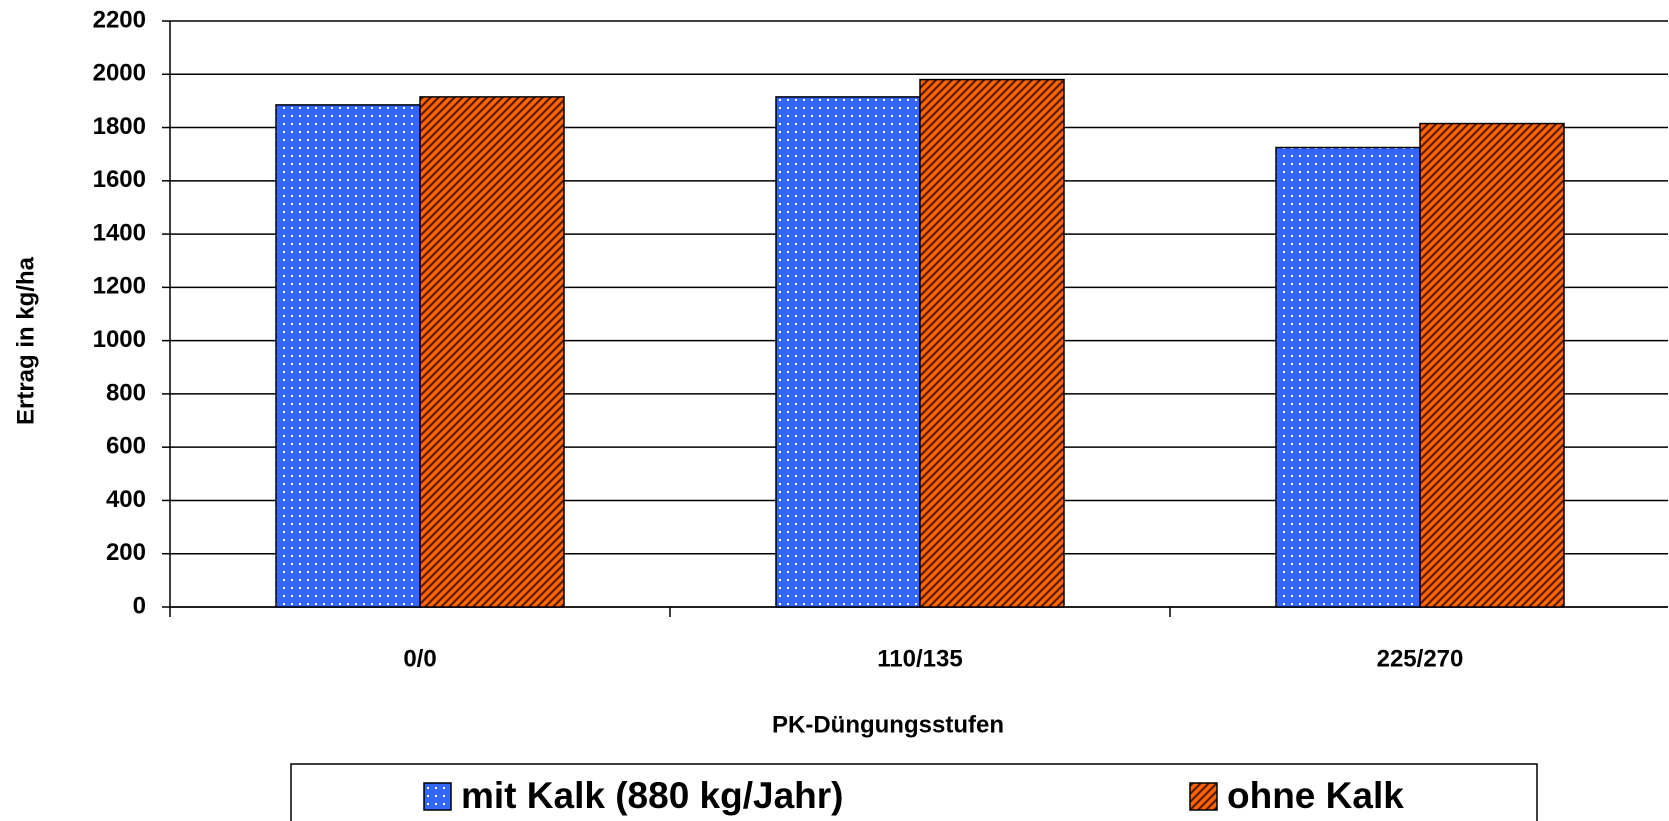 This screenshot has height=821, width=1669. Describe the element at coordinates (919, 658) in the screenshot. I see `x-tick-label: 110/135` at that location.